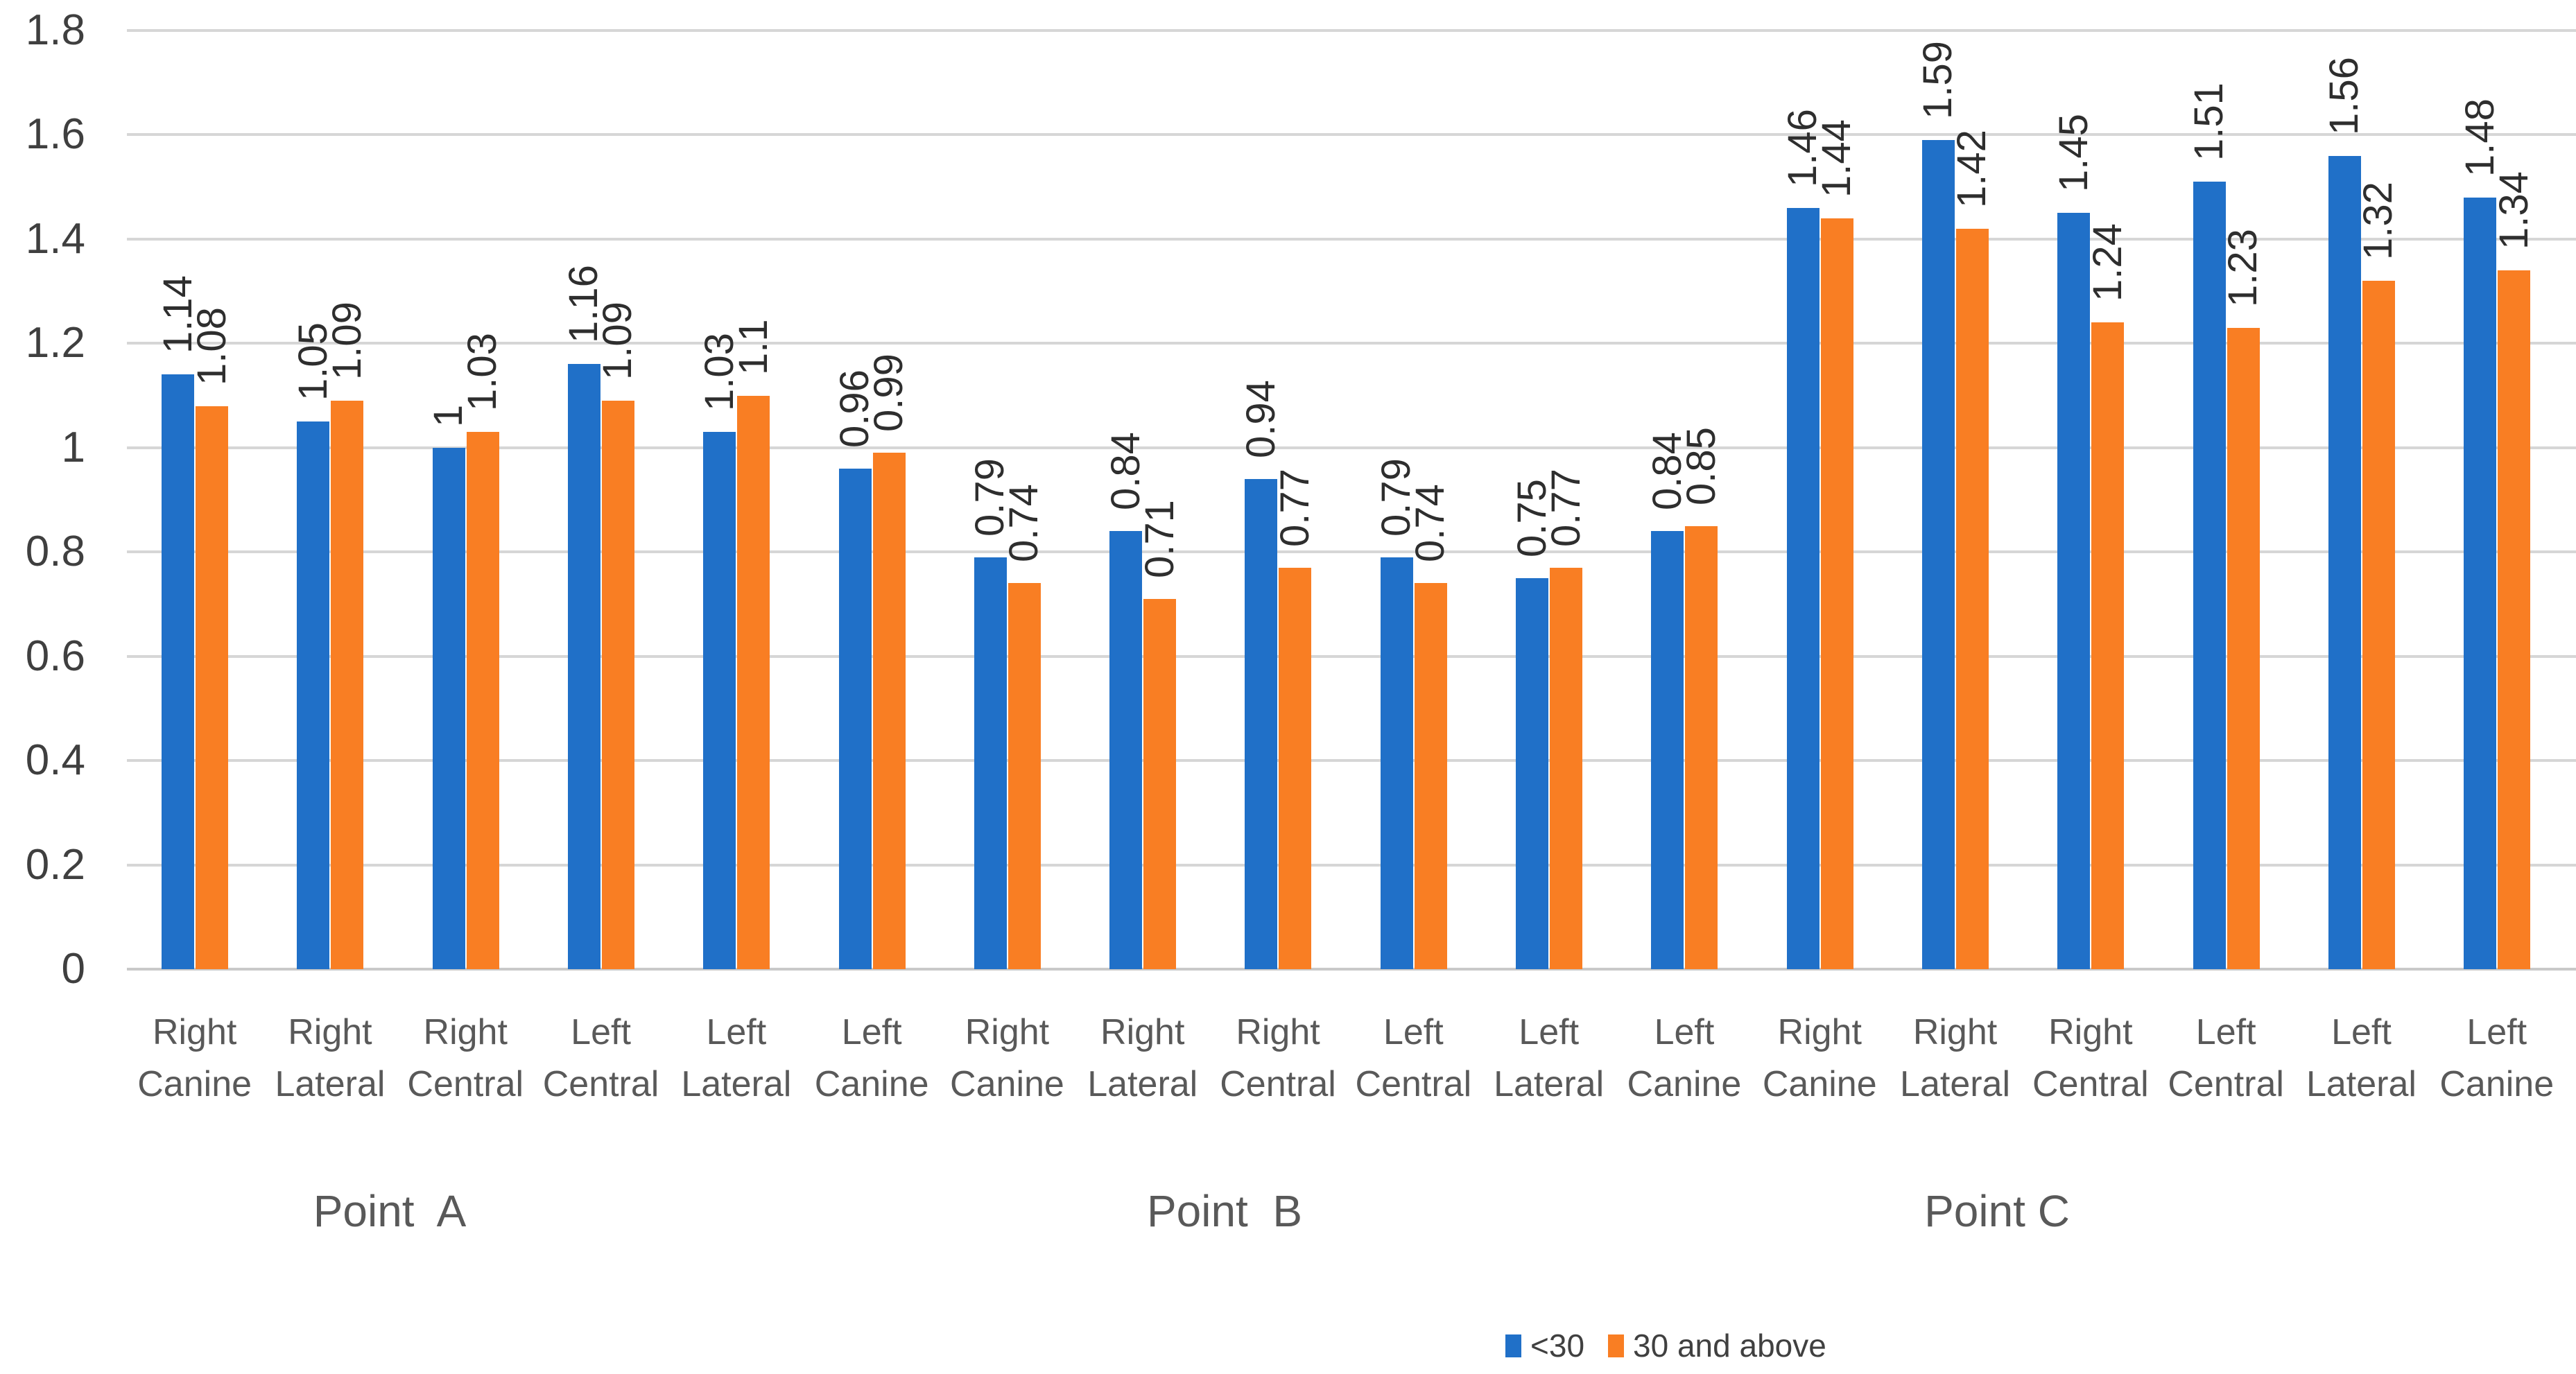 This screenshot has height=1374, width=2576. Describe the element at coordinates (1159, 539) in the screenshot. I see `bar-value-label: 0.71` at that location.